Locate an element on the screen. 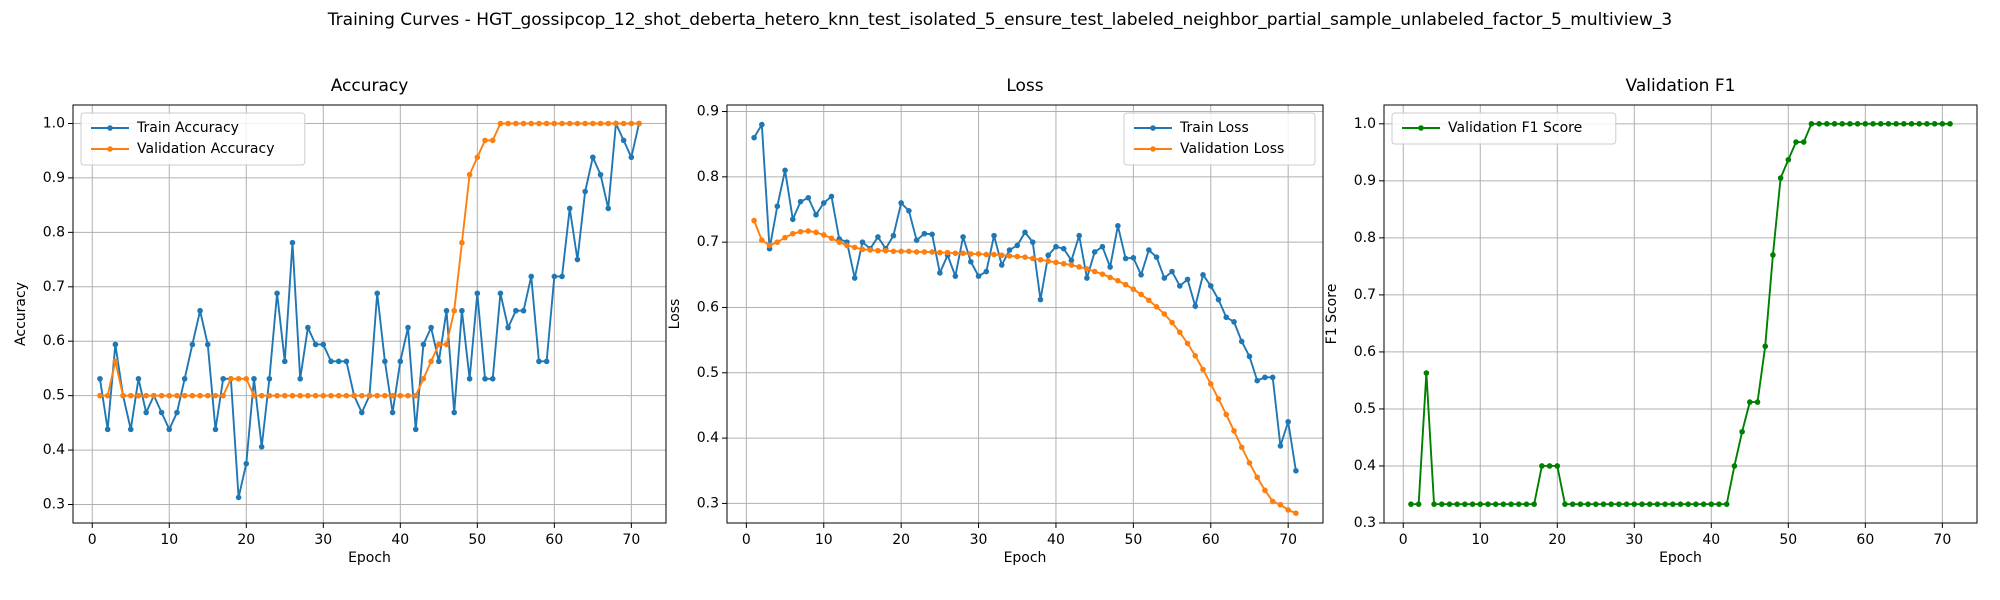  y-tick-label: 0.8 is located at coordinates (708, 177).